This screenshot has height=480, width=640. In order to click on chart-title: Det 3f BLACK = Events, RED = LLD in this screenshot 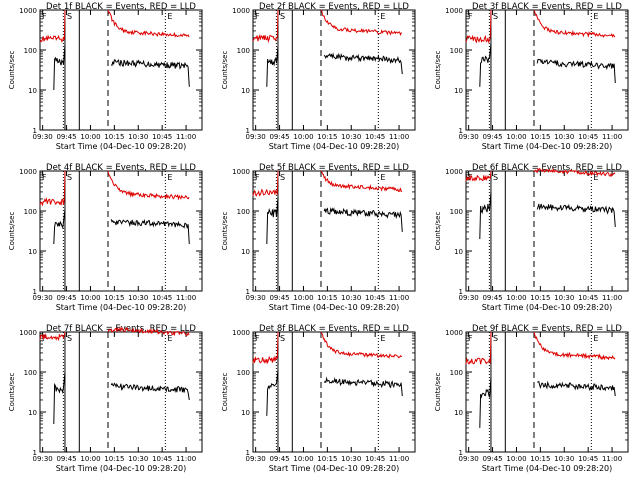, I will do `click(547, 7)`.